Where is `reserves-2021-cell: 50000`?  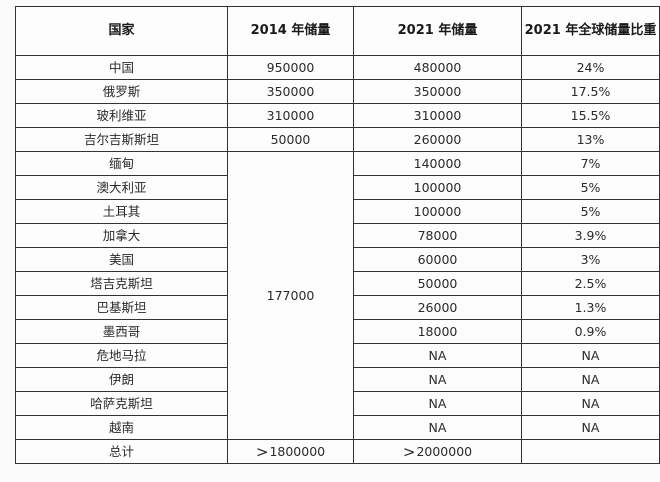
reserves-2021-cell: 50000 is located at coordinates (437, 283).